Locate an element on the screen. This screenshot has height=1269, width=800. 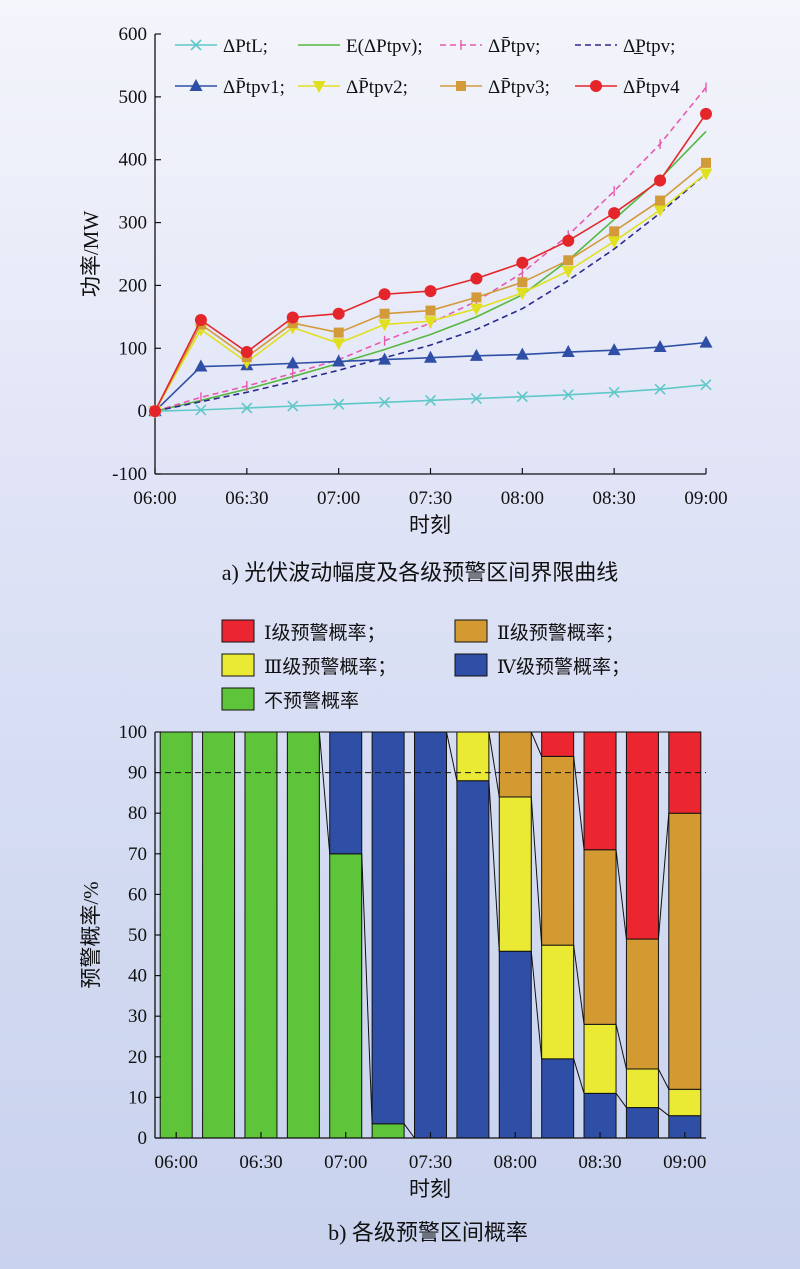
bar-chart-y-tick-label: 90 is located at coordinates (137, 773).